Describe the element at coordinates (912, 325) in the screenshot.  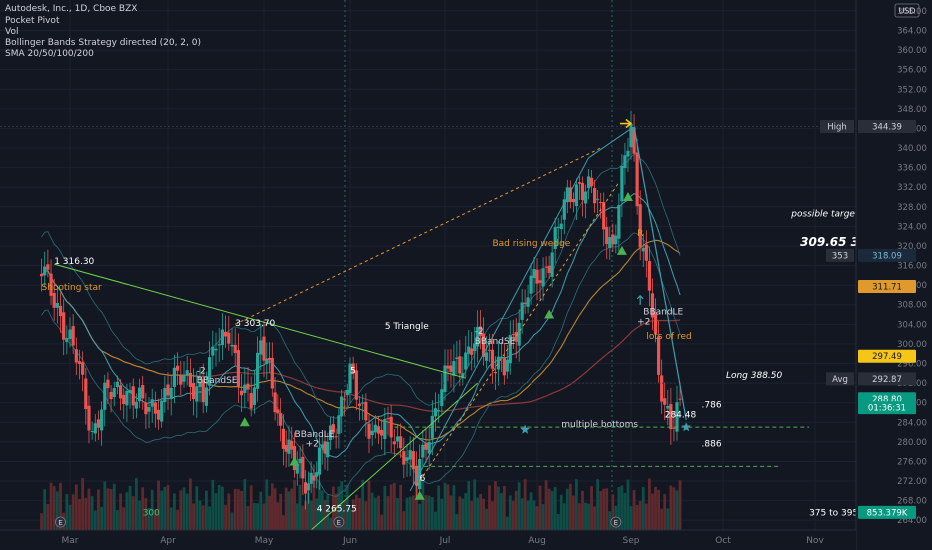
I see `y-tick-label: 304.00` at that location.